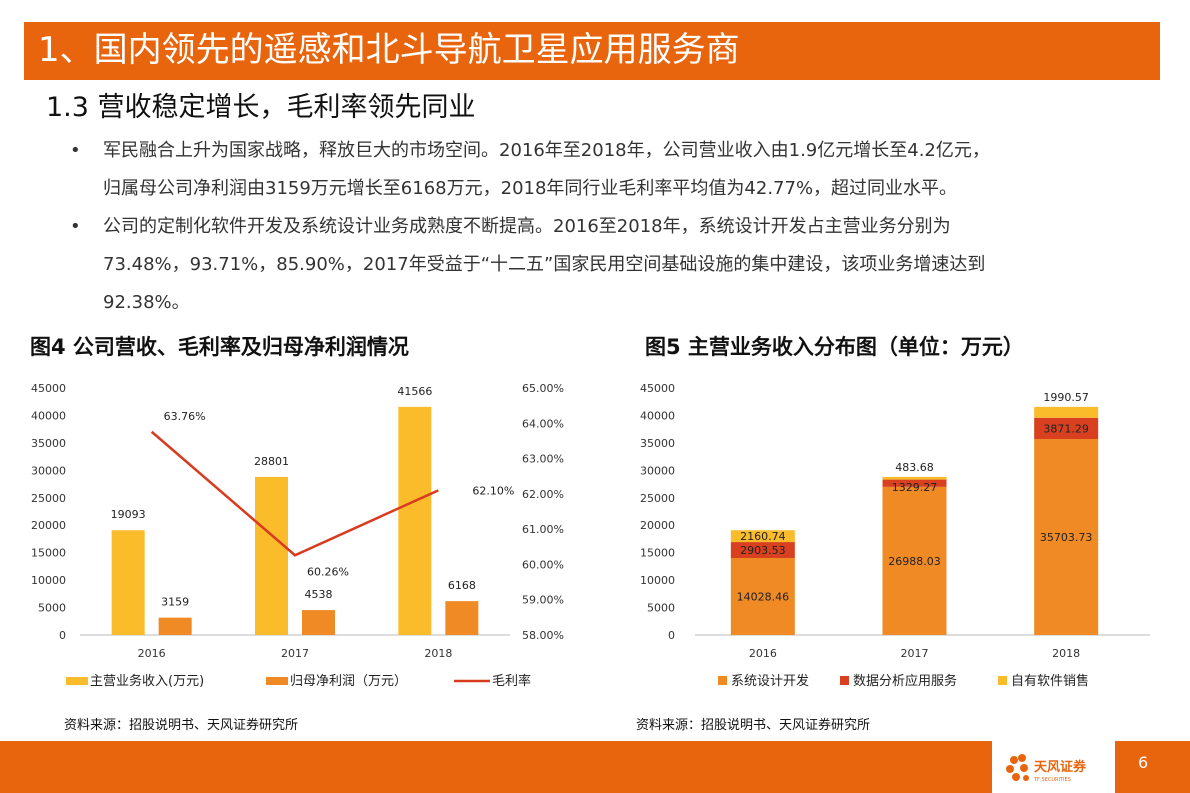 The width and height of the screenshot is (1190, 793). What do you see at coordinates (1060, 767) in the screenshot?
I see `logo-text: 天风证券` at bounding box center [1060, 767].